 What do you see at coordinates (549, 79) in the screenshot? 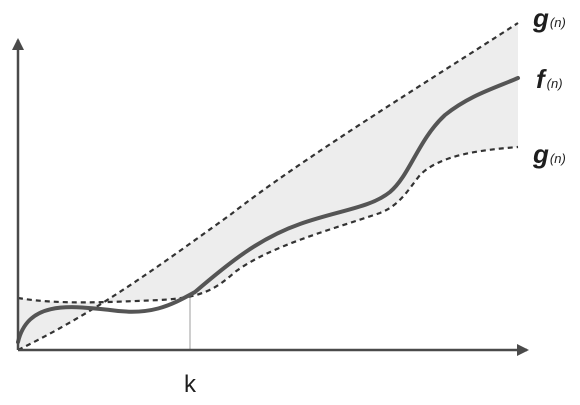
I see `function-label: f (n)` at bounding box center [549, 79].